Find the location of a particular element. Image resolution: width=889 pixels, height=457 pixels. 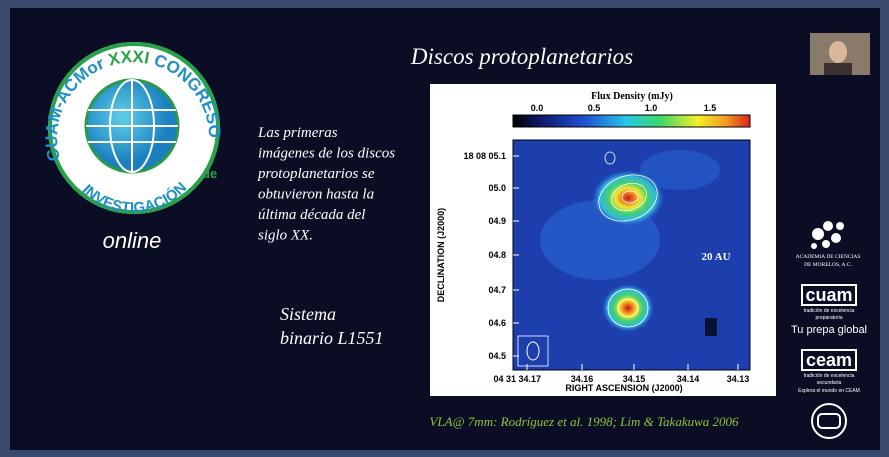

sponsor-text: secundaria is located at coordinates (829, 383).